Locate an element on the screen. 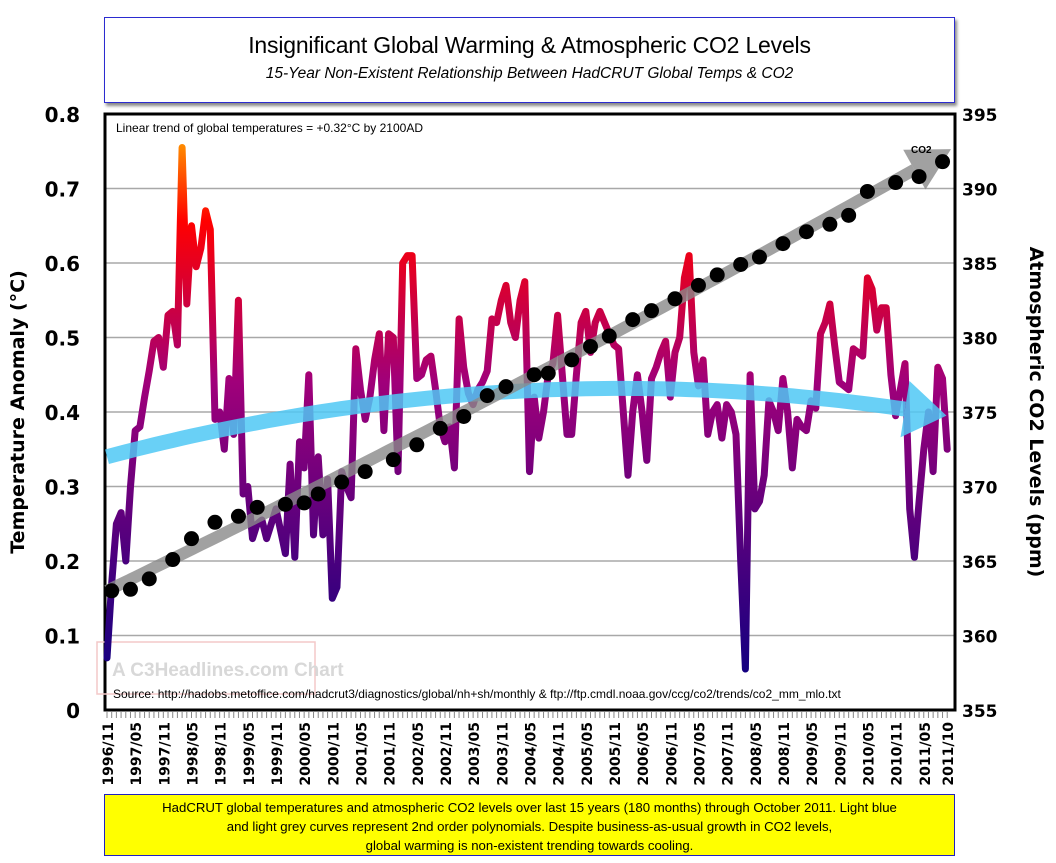  y2-tick-label: 375 is located at coordinates (980, 414).